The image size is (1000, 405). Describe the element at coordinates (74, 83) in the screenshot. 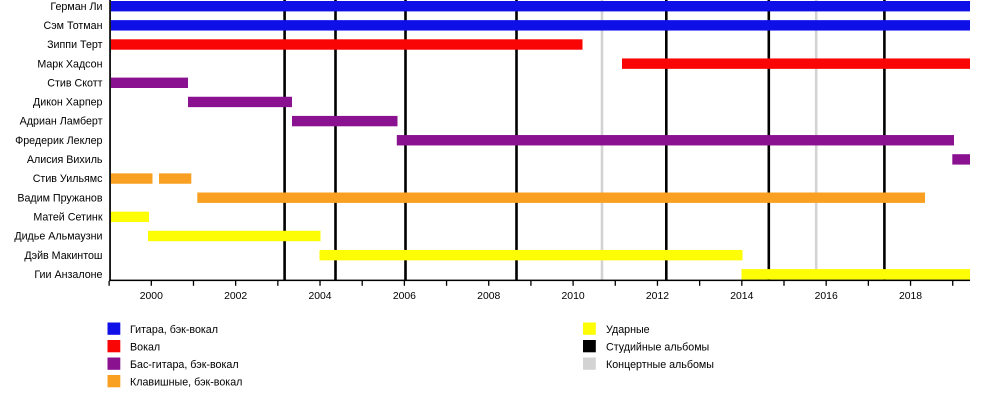

I see `svg-text: Стив Скотт` at that location.